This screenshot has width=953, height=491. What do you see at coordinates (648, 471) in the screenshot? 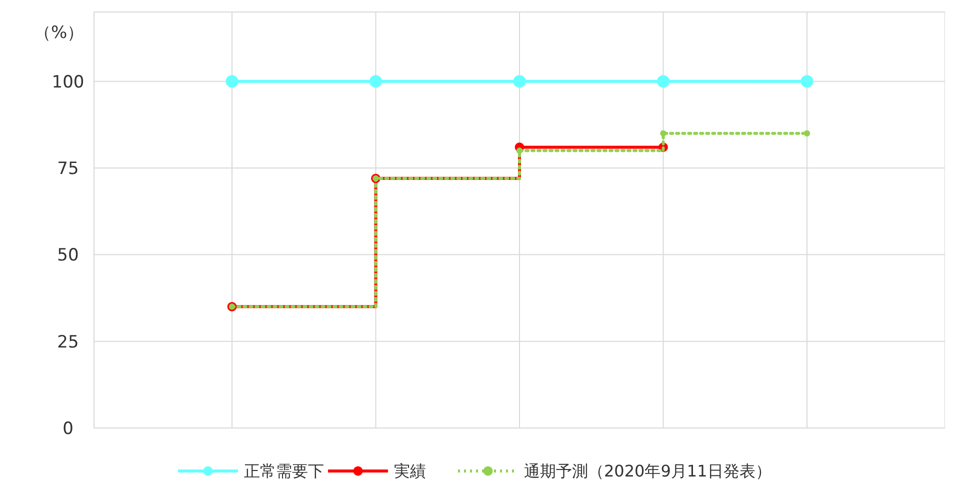
I see `legend-label: 通期予測（2020年9月11日発表）` at bounding box center [648, 471].